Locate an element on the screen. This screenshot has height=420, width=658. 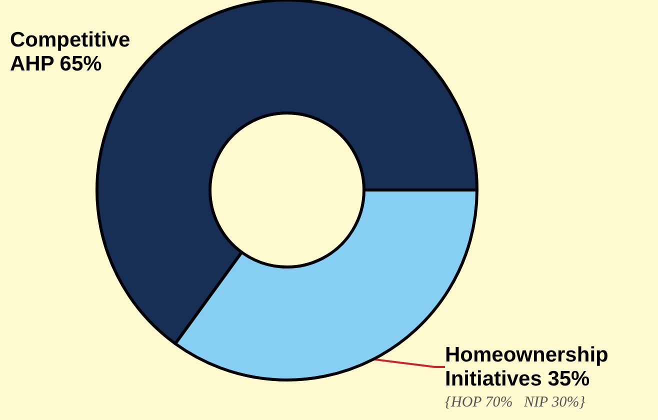
slice-label: Competitive AHP 65% is located at coordinates (73, 52).